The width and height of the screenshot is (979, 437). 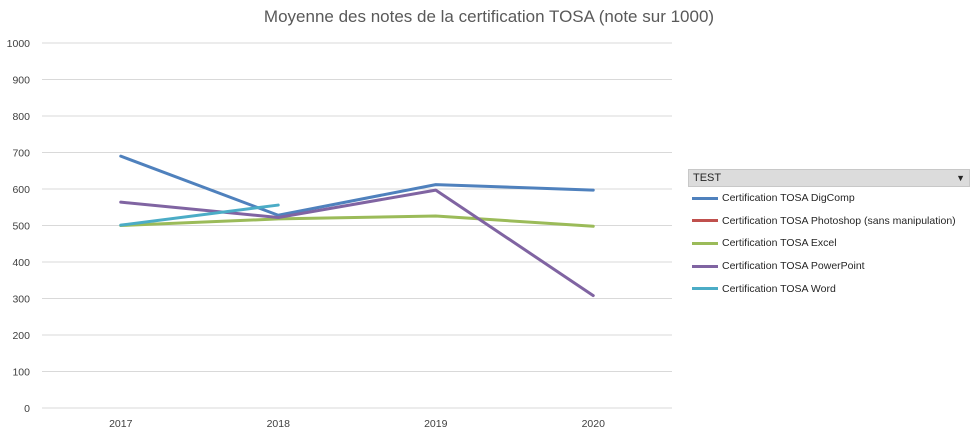 What do you see at coordinates (960, 178) in the screenshot?
I see `dropdown-arrow-icon: ▼` at bounding box center [960, 178].